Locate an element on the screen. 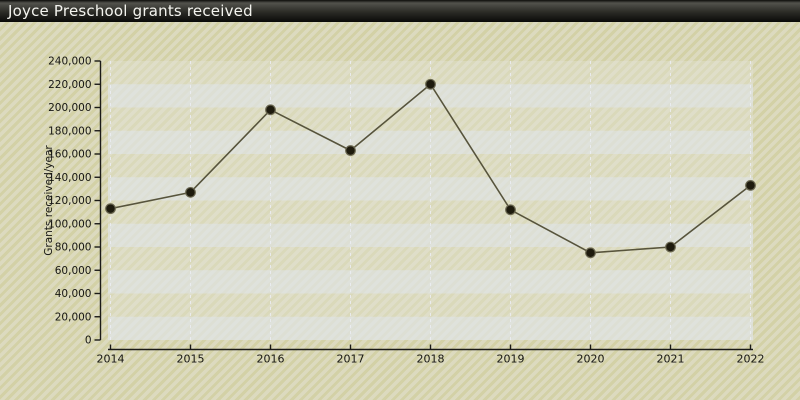 The height and width of the screenshot is (400, 800). y-tick-label: 160,000 is located at coordinates (69, 155).